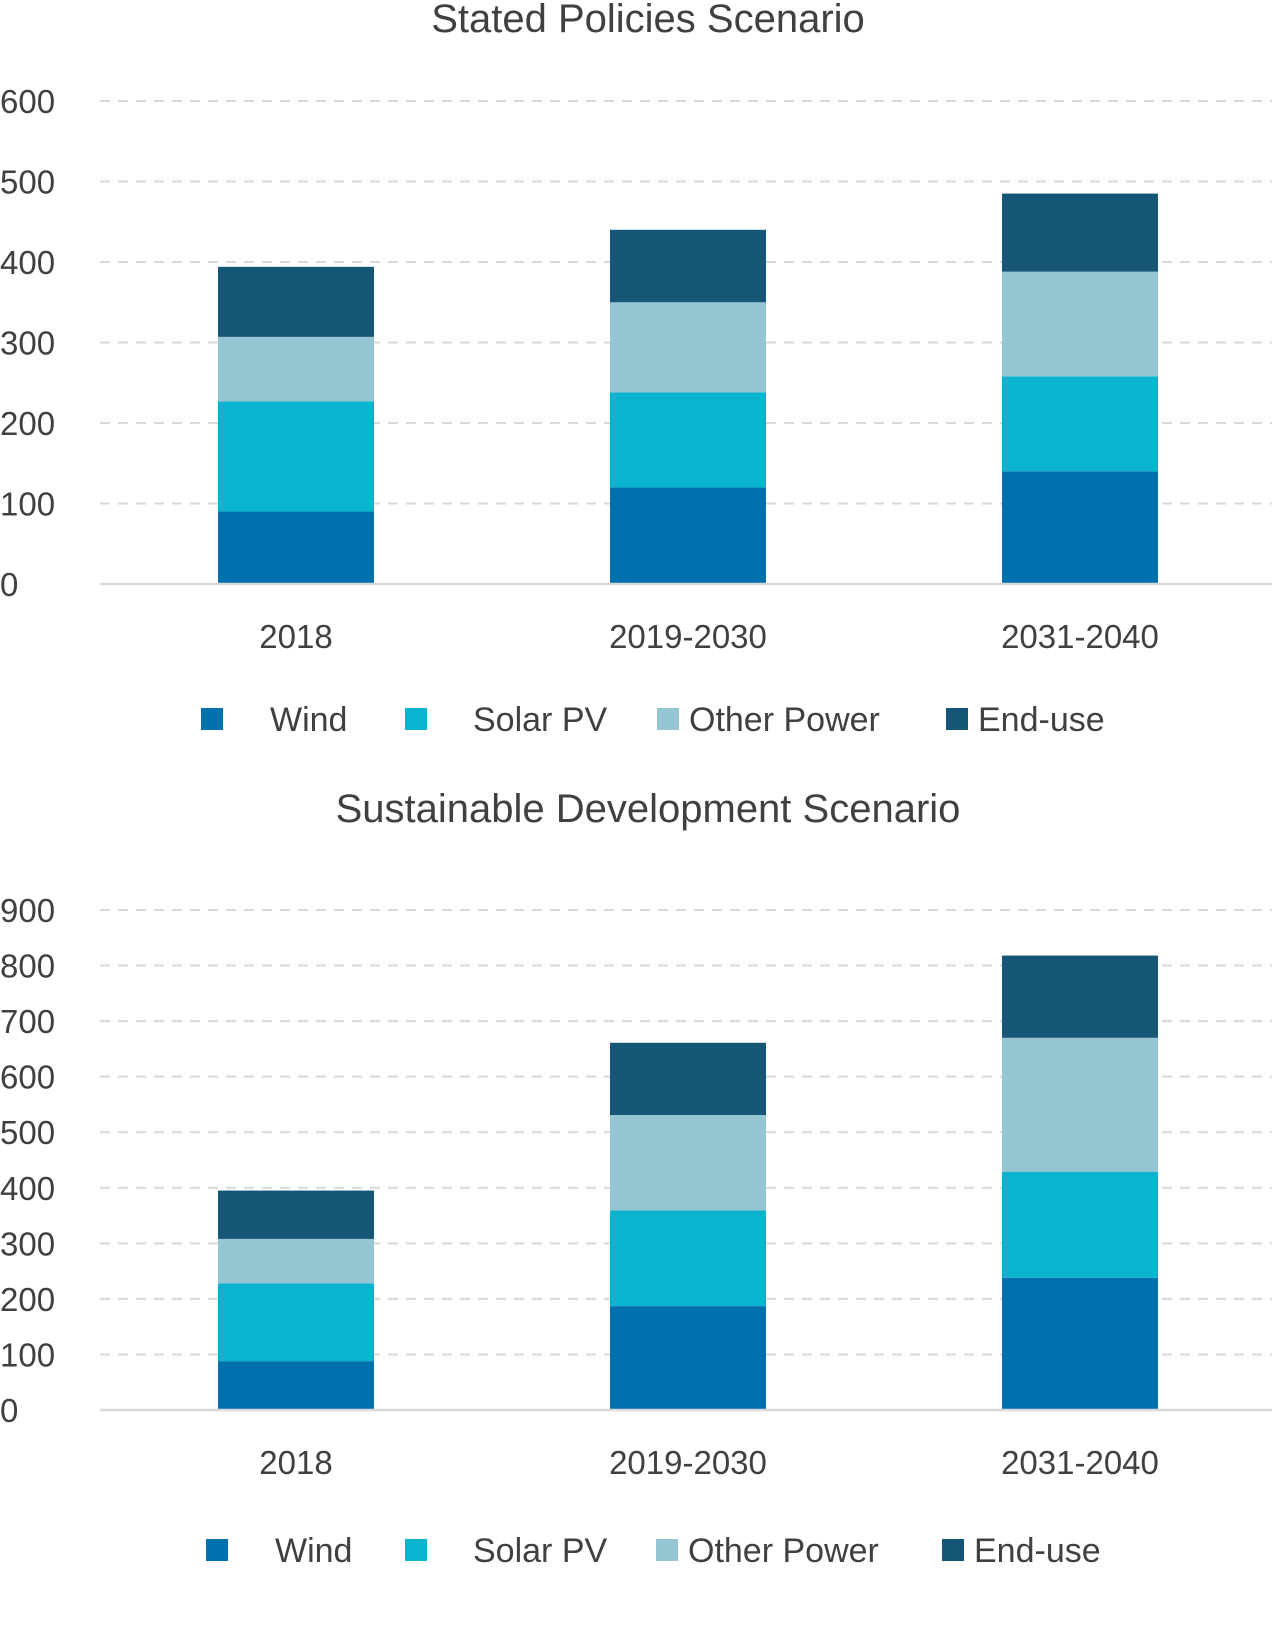 The width and height of the screenshot is (1280, 1652). I want to click on y-tick-label: 900, so click(27, 910).